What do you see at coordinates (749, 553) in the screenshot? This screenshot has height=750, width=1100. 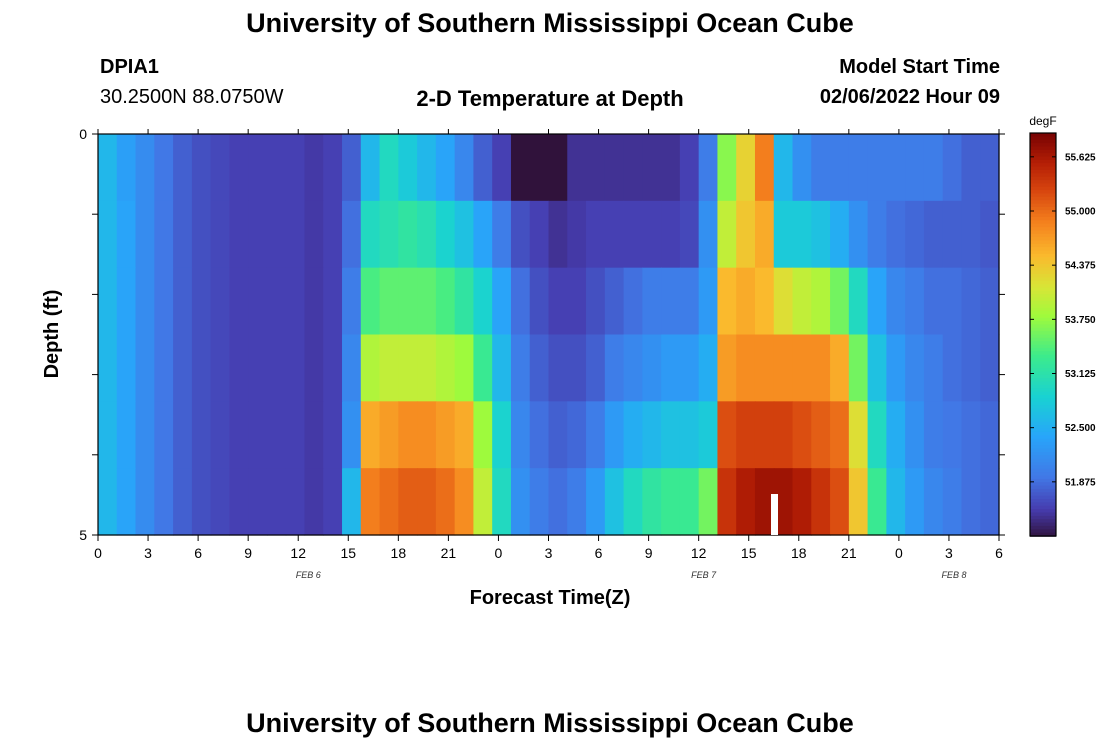 I see `x-tick-label: 15` at bounding box center [749, 553].